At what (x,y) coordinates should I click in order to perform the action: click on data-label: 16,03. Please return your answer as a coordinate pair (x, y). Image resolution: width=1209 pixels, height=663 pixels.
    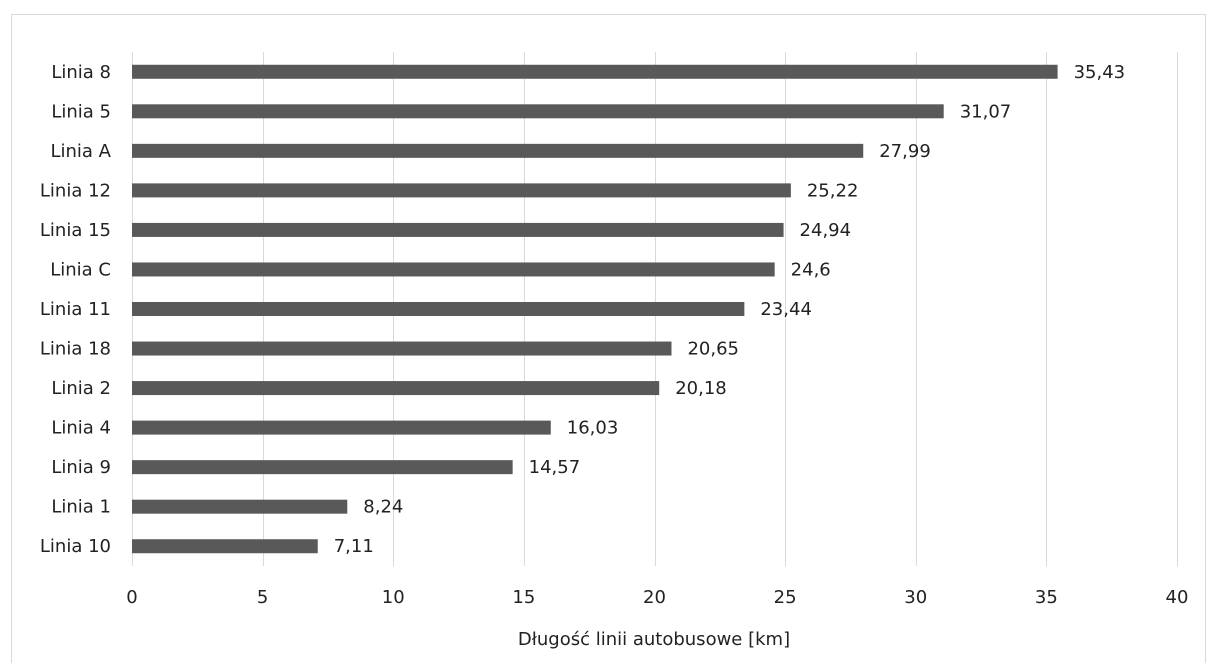
    Looking at the image, I should click on (593, 428).